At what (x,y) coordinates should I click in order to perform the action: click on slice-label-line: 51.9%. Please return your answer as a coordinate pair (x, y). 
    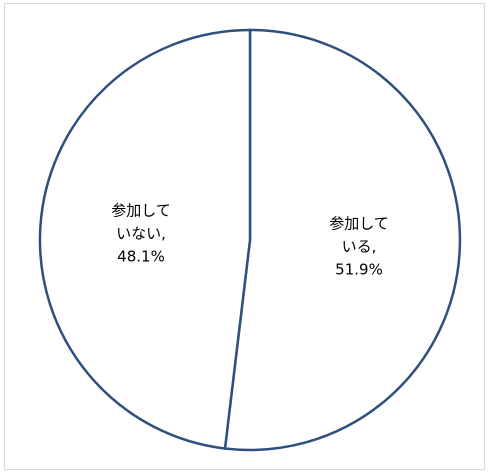
    Looking at the image, I should click on (359, 270).